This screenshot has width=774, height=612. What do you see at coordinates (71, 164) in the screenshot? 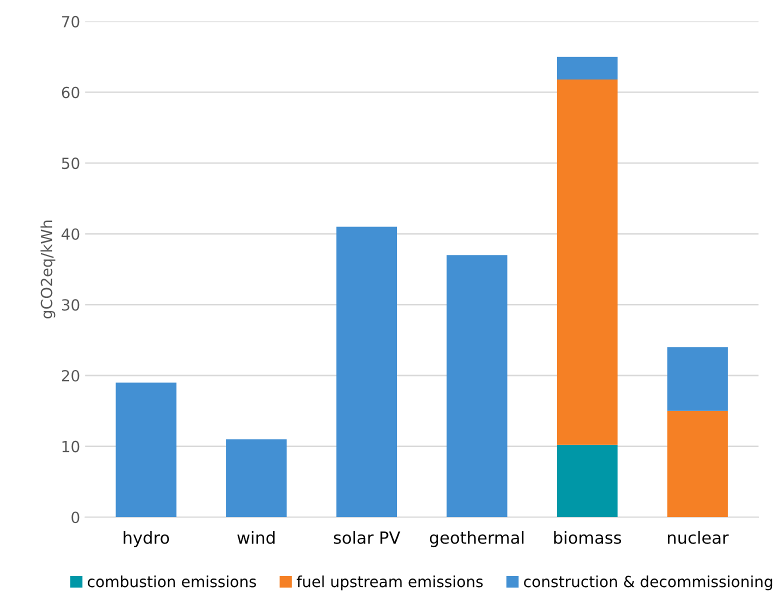
I see `y-tick-label: 50` at bounding box center [71, 164].